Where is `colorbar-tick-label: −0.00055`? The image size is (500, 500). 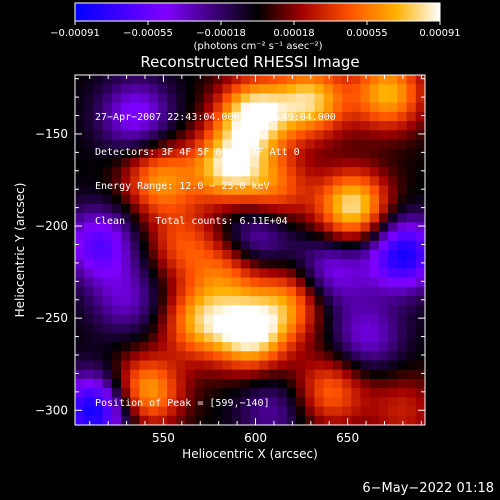 colorbar-tick-label: −0.00055 is located at coordinates (148, 33).